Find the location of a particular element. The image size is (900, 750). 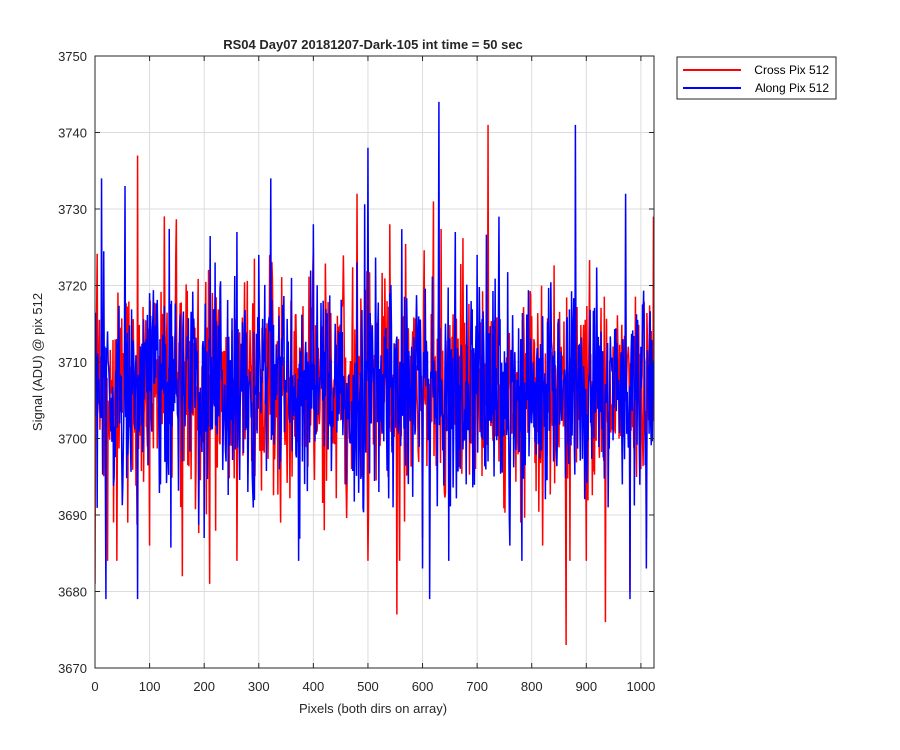

y-tick-label: 3670 is located at coordinates (72, 668).